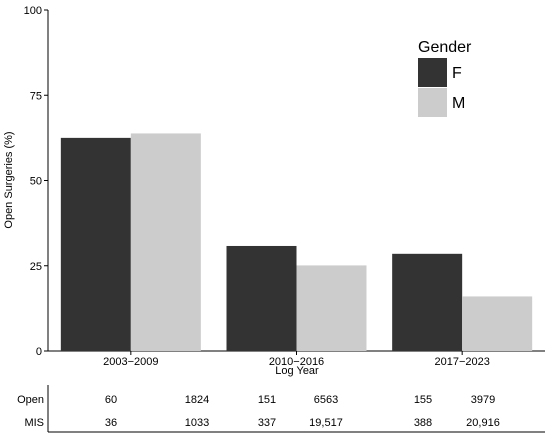  Describe the element at coordinates (267, 400) in the screenshot. I see `table-cell: 151` at that location.